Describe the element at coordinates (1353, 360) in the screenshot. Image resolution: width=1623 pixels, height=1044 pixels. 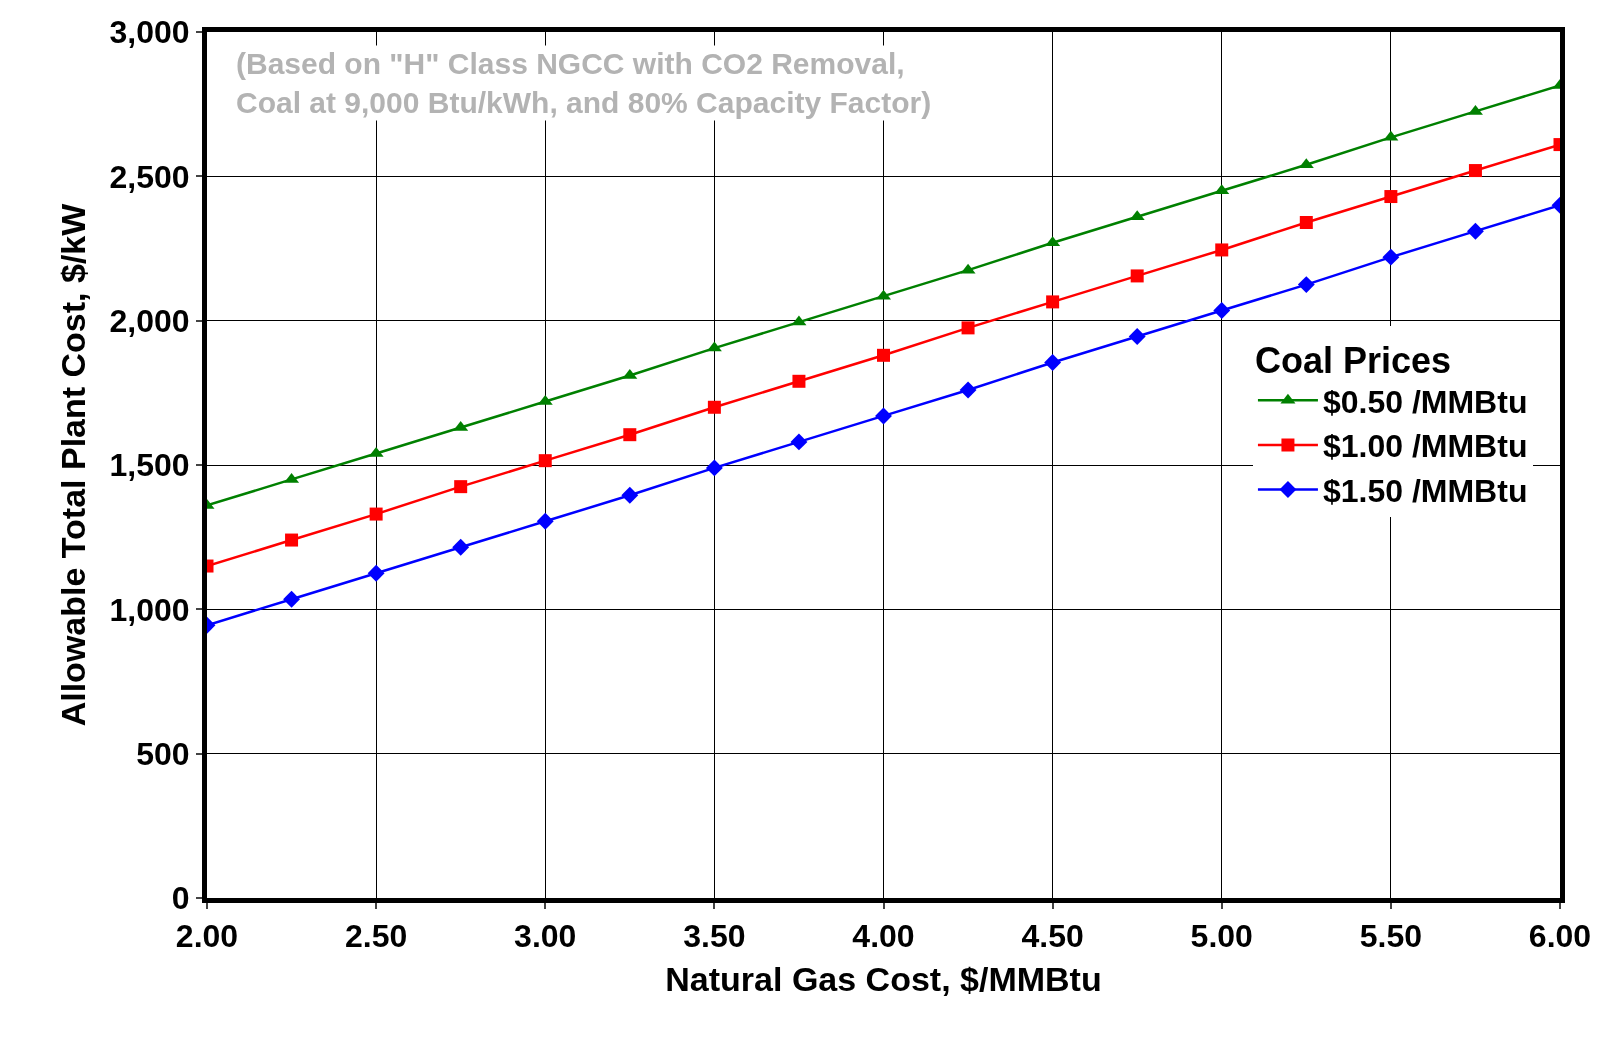
I see `legend-title: Coal Prices` at that location.